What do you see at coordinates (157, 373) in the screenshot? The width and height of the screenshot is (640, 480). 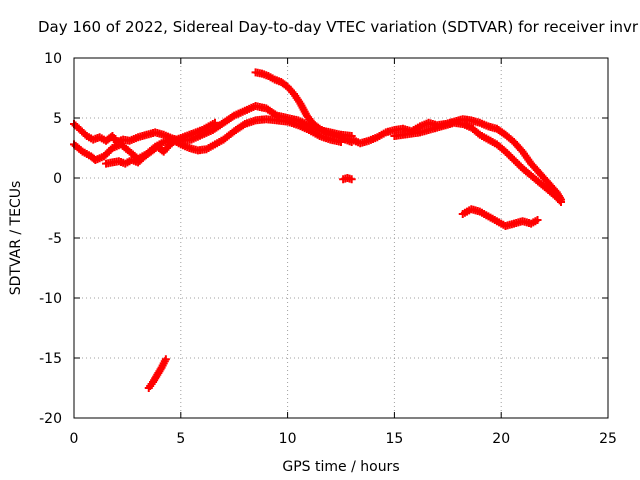 I see `series-track-h` at bounding box center [157, 373].